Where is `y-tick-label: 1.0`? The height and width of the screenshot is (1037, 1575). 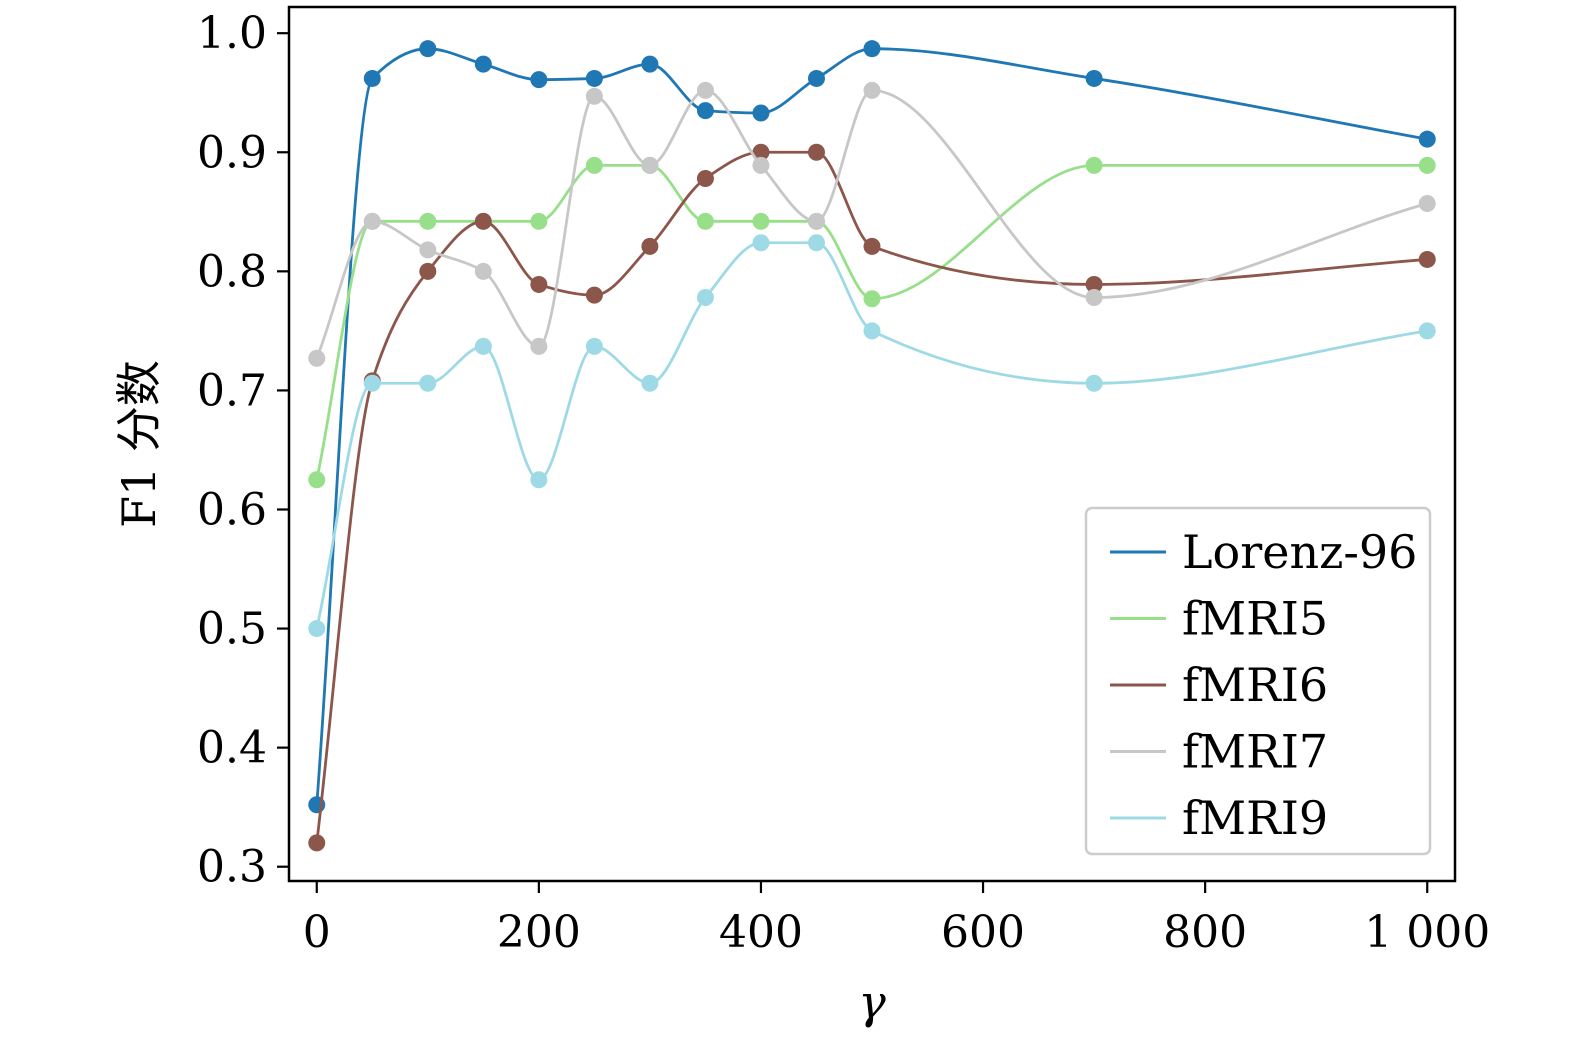 y-tick-label: 1.0 is located at coordinates (232, 33).